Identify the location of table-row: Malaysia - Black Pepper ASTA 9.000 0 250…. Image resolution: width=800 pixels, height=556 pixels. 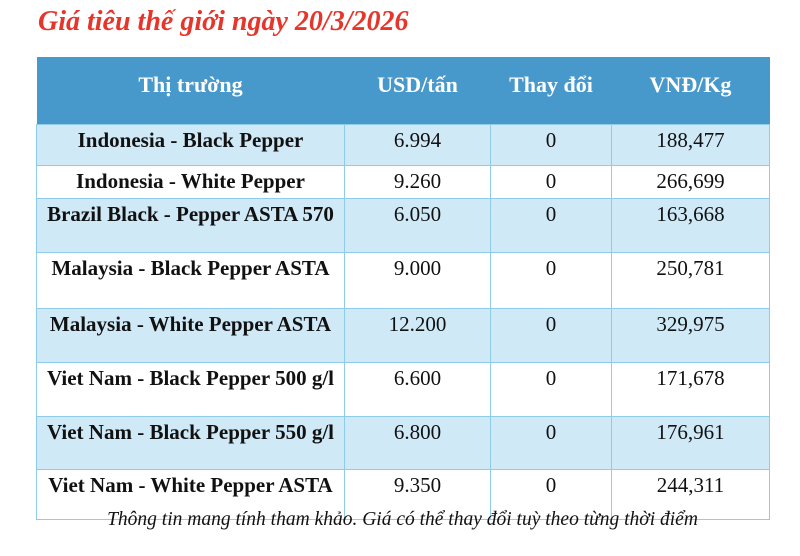
(403, 280).